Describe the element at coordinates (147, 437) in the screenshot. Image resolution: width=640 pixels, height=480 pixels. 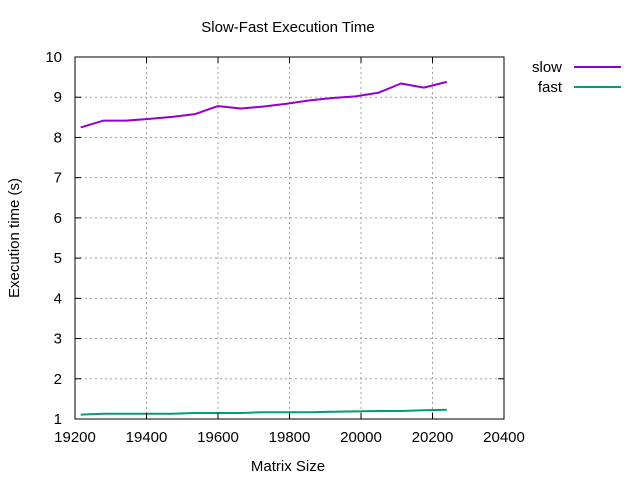
I see `x-tick-label: 19400` at that location.